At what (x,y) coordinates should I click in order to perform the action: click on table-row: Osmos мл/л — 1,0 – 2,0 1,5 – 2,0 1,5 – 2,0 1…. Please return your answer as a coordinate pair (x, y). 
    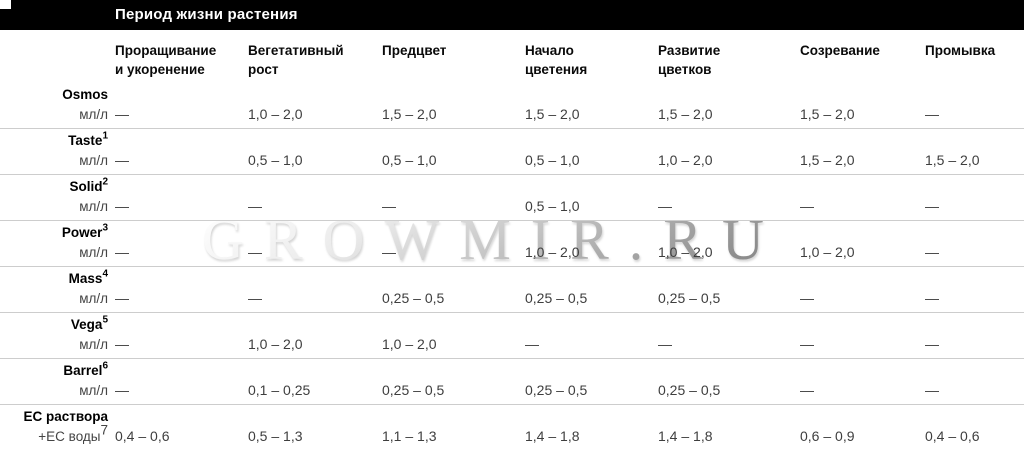
    Looking at the image, I should click on (512, 106).